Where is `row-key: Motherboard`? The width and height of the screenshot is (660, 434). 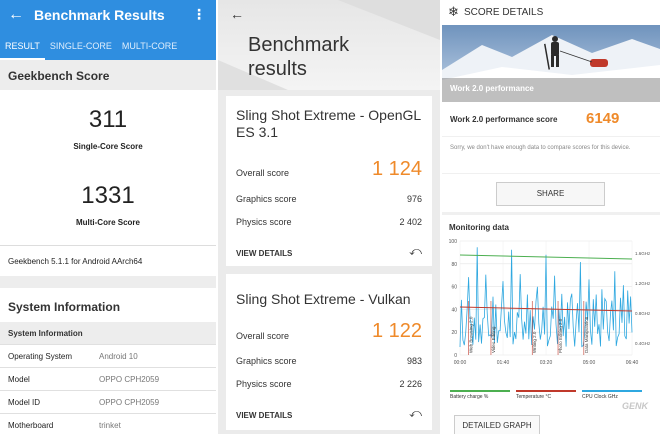
row-key: Motherboard is located at coordinates (31, 425).